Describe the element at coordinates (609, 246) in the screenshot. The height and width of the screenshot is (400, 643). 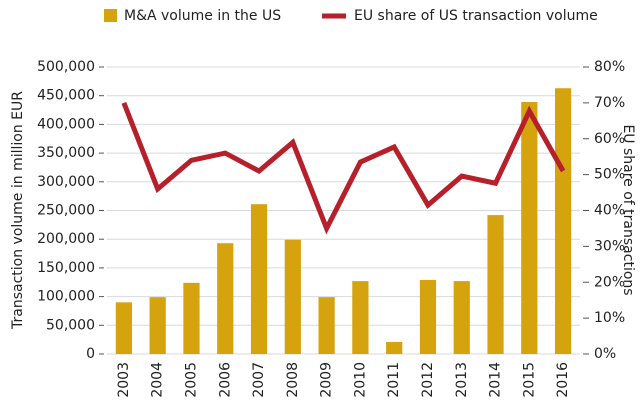
I see `y2-tick-label: 30%` at that location.